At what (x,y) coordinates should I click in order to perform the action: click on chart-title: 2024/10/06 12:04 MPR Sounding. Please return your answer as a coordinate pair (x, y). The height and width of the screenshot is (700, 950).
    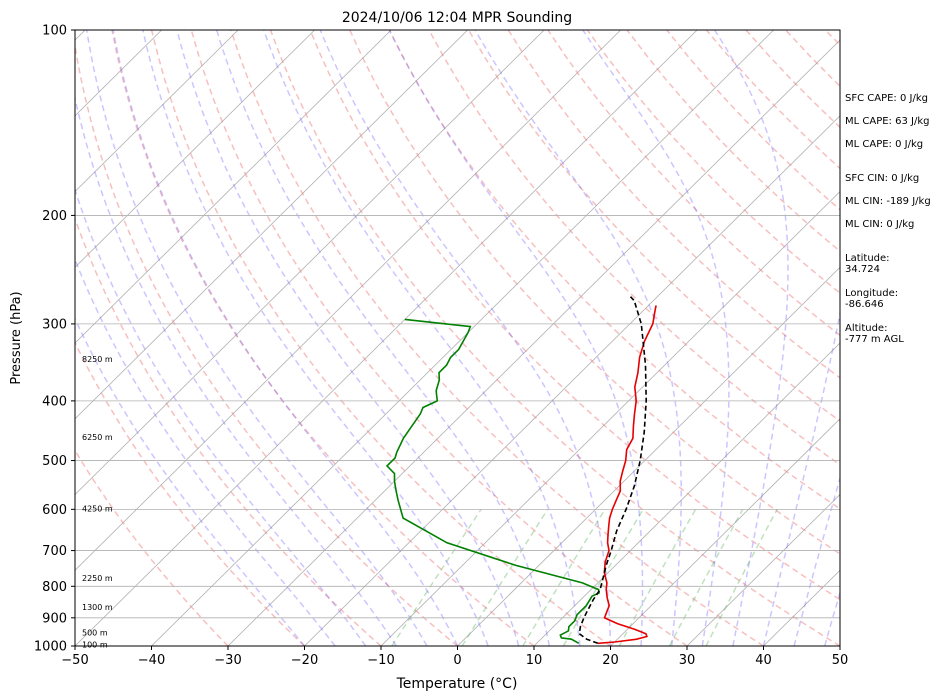
    Looking at the image, I should click on (457, 18).